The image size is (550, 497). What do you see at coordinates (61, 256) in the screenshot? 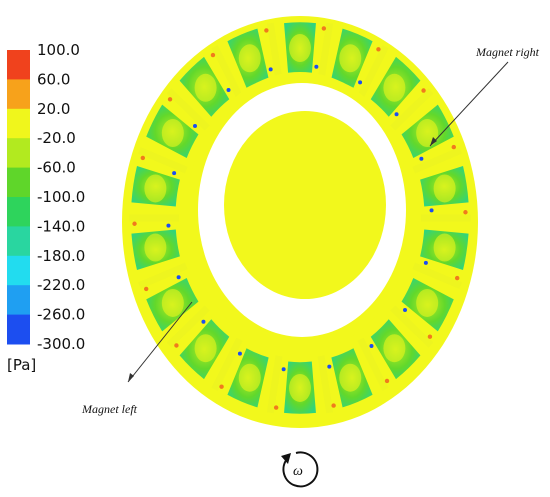
I see `legend-tick-label: -180.0` at bounding box center [61, 256].